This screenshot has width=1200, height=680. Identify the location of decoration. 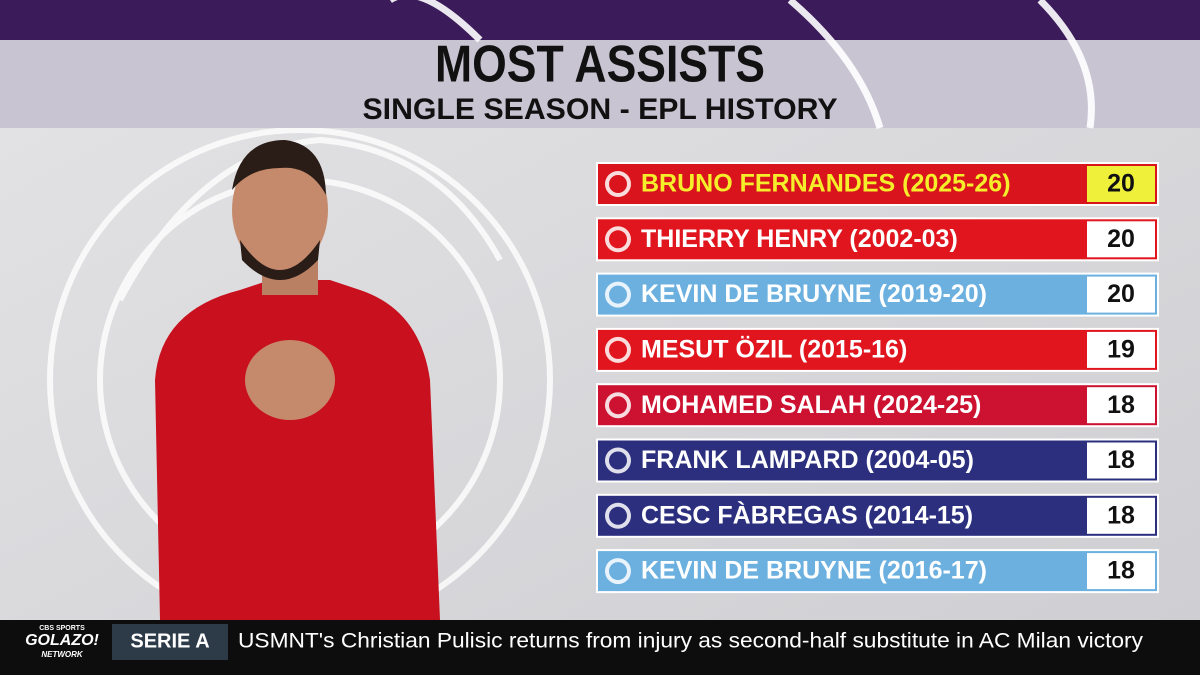
(742, 64).